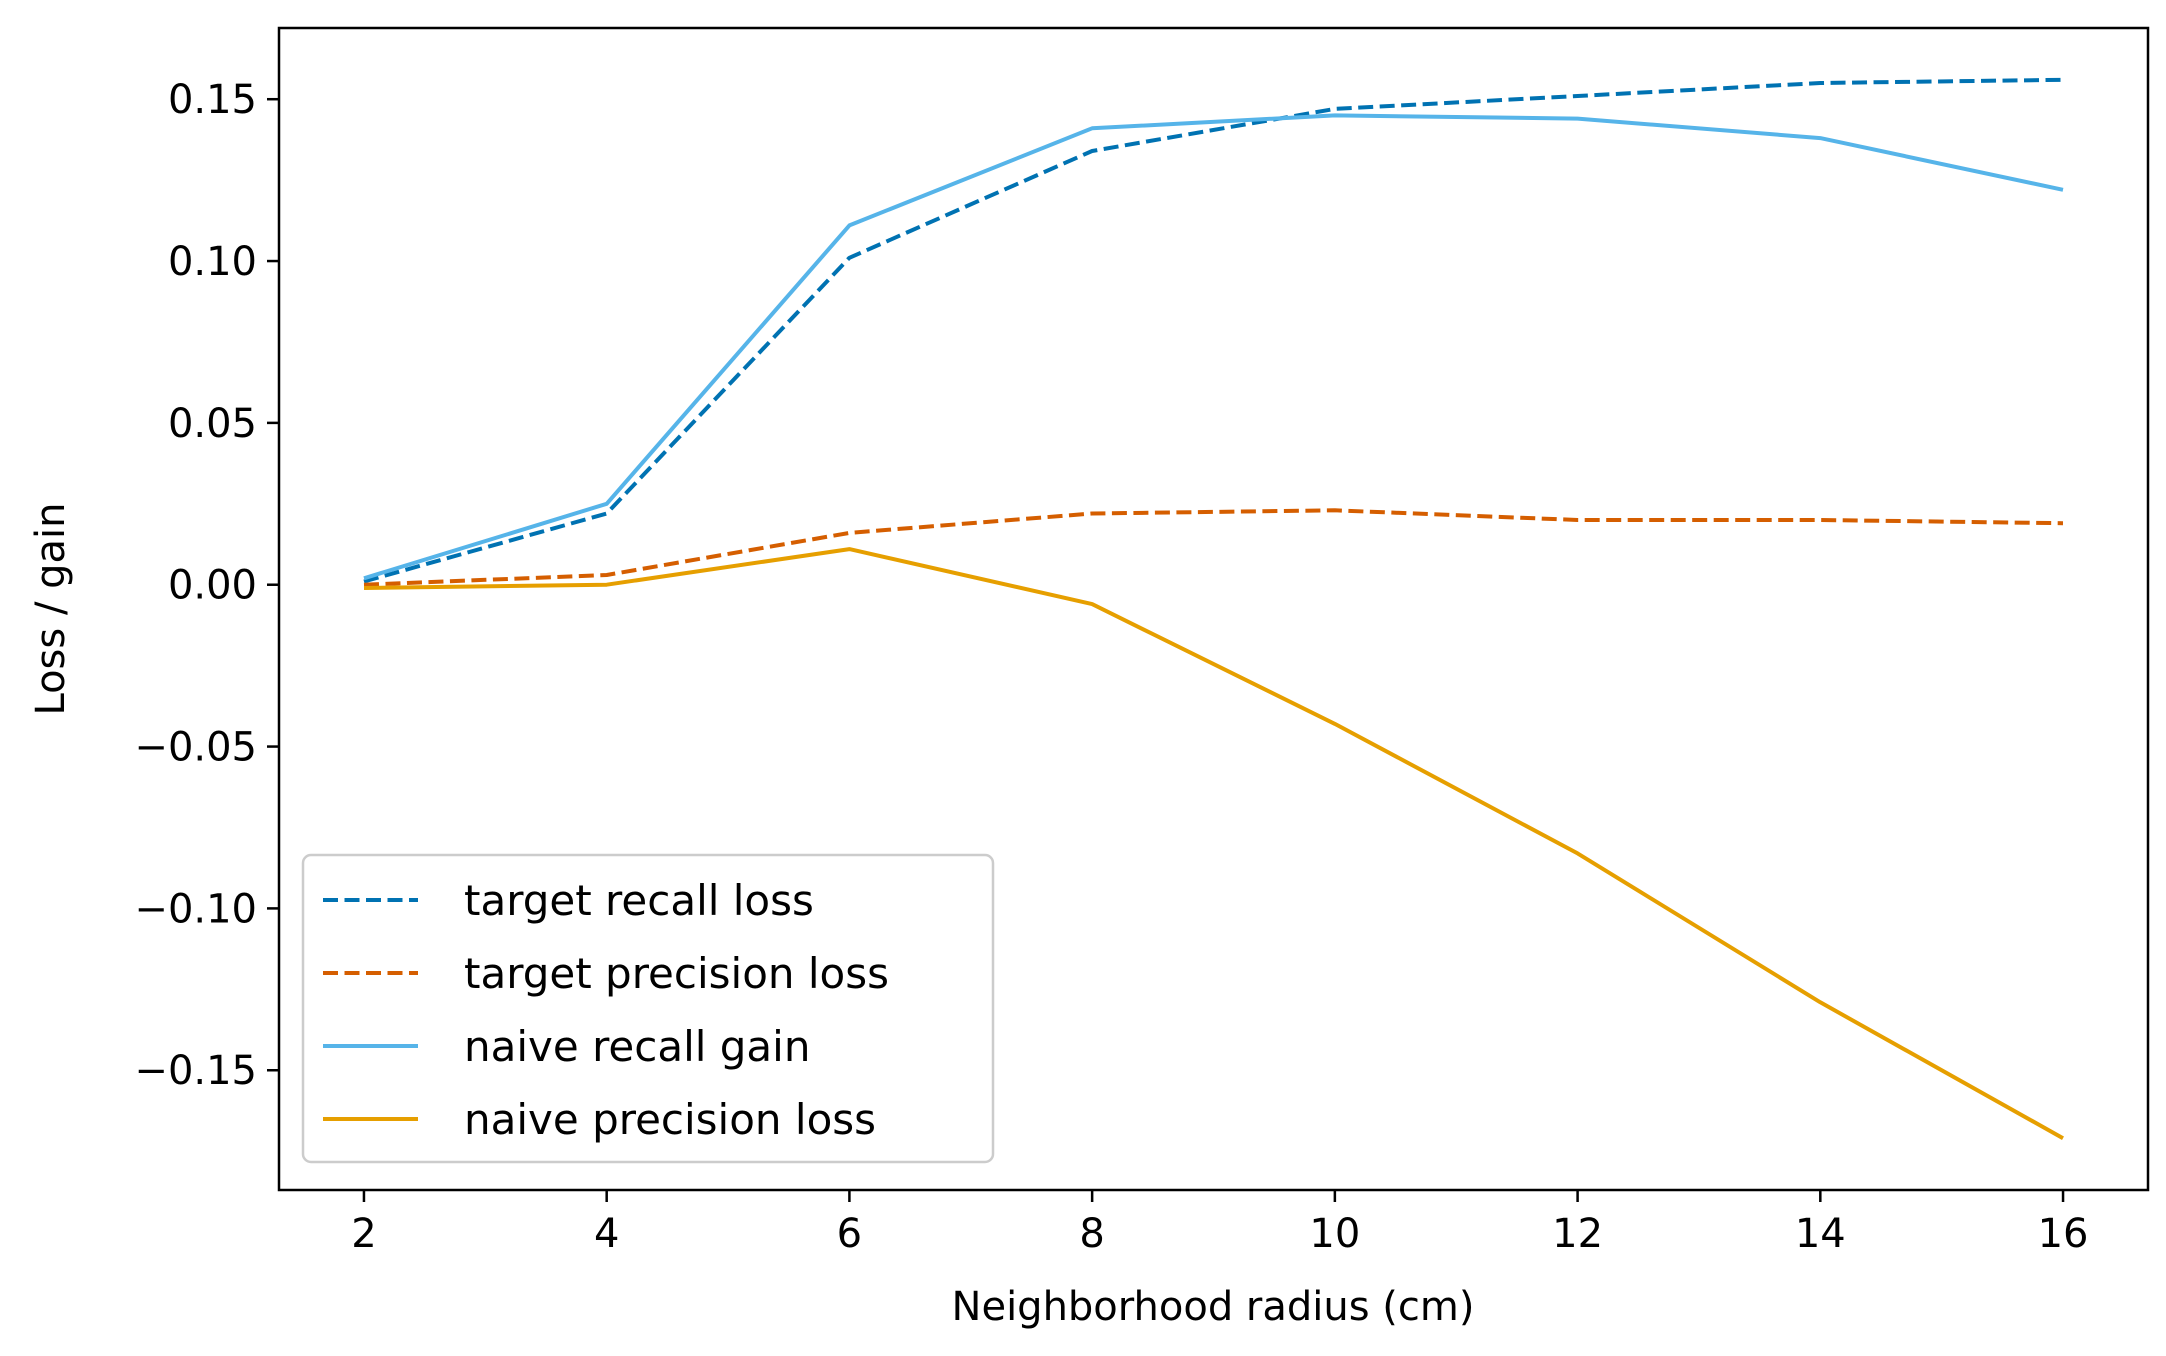 This screenshot has height=1356, width=2166. What do you see at coordinates (212, 424) in the screenshot?
I see `y-tick-label: 0.05` at bounding box center [212, 424].